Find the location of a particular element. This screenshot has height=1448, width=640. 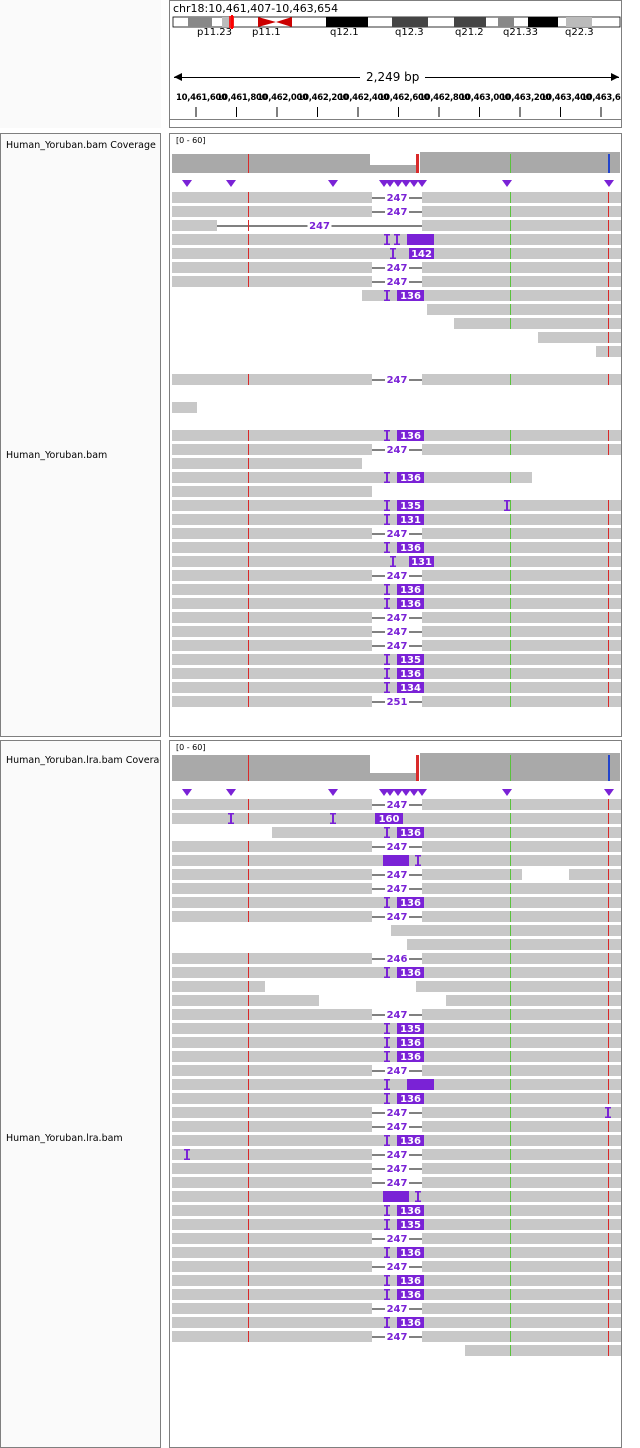

coverage-track-name: Human_Yoruban.bam Coverage is located at coordinates (81, 145).